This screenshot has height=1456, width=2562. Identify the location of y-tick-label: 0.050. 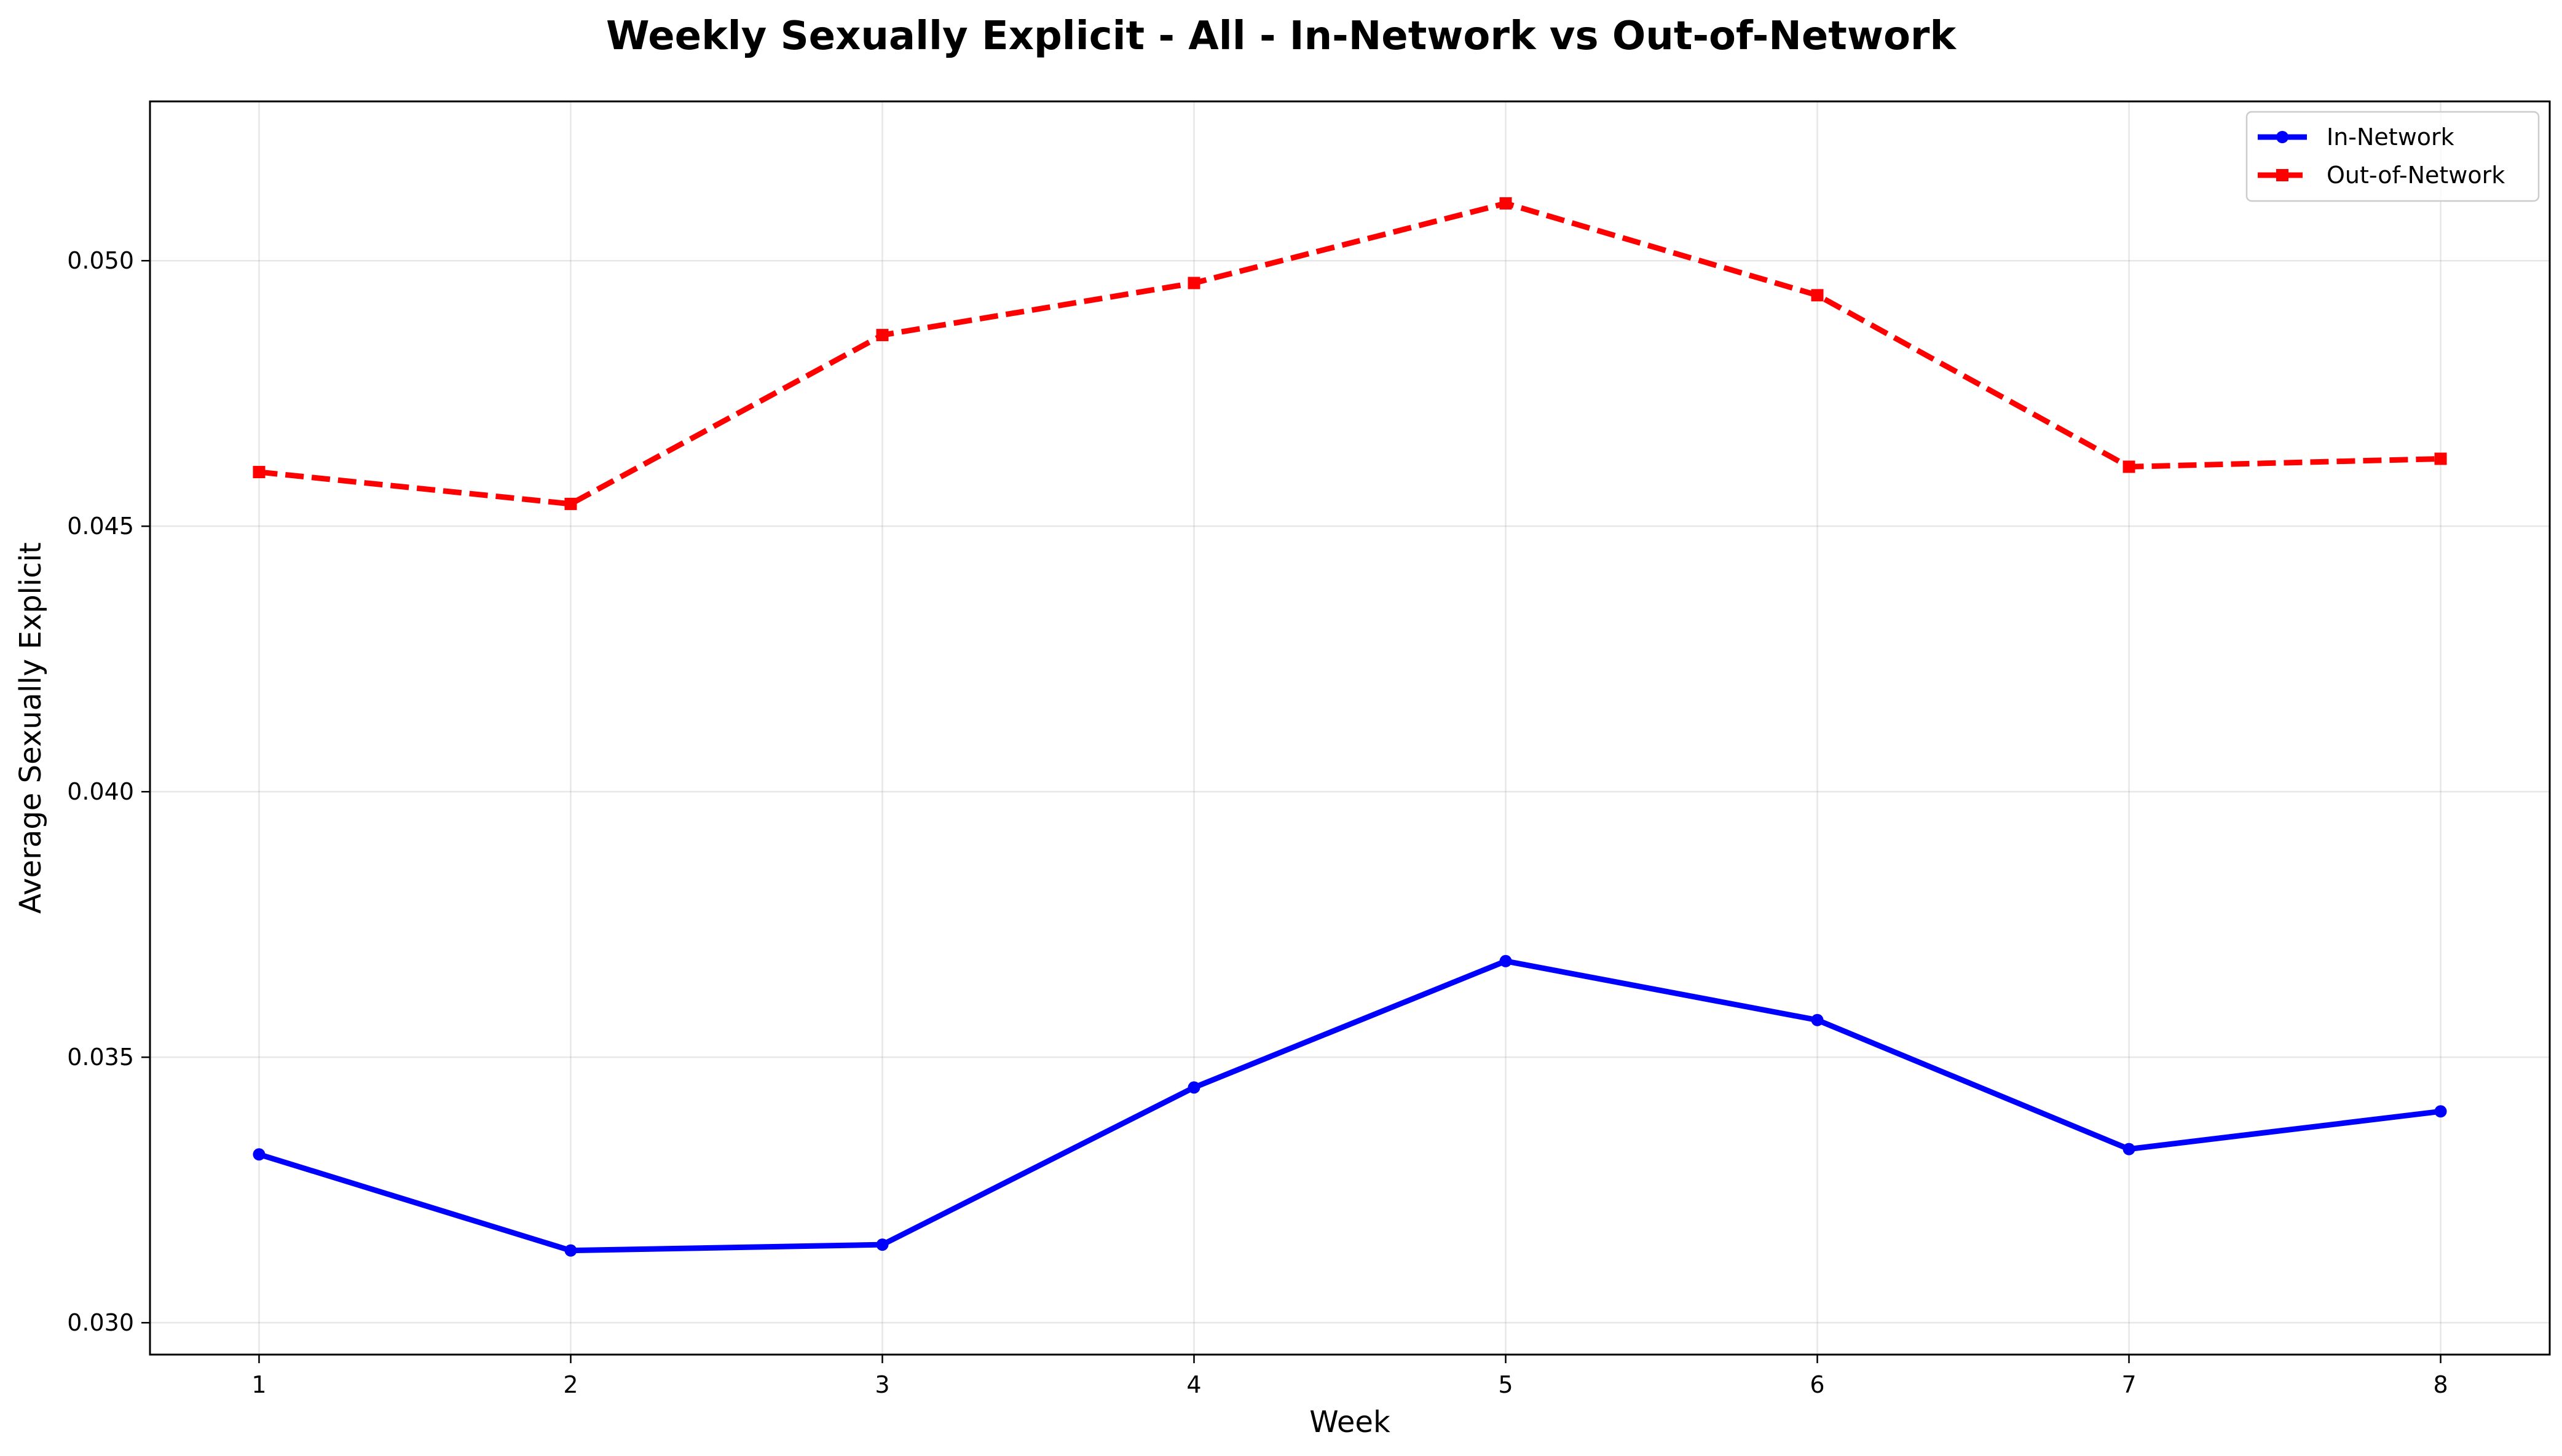
(100, 260).